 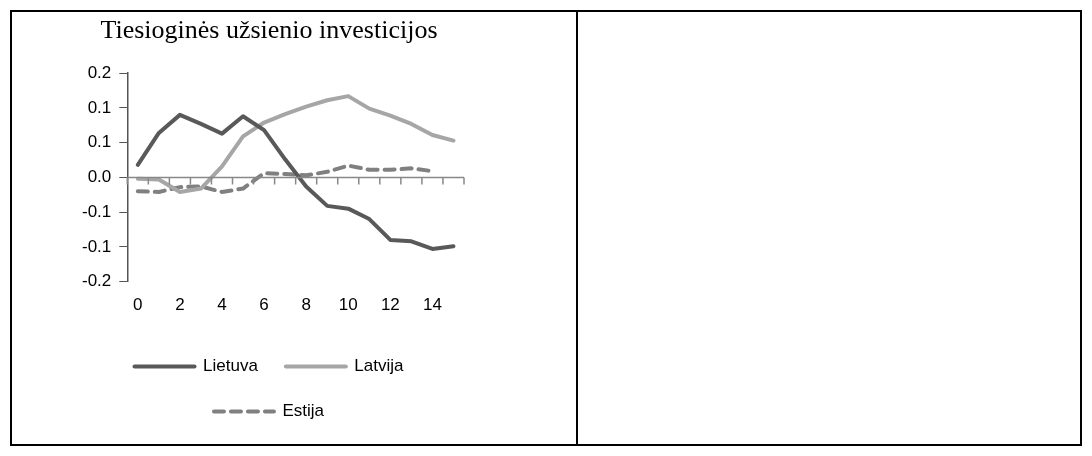 What do you see at coordinates (231, 366) in the screenshot?
I see `legend-label: Lietuva` at bounding box center [231, 366].